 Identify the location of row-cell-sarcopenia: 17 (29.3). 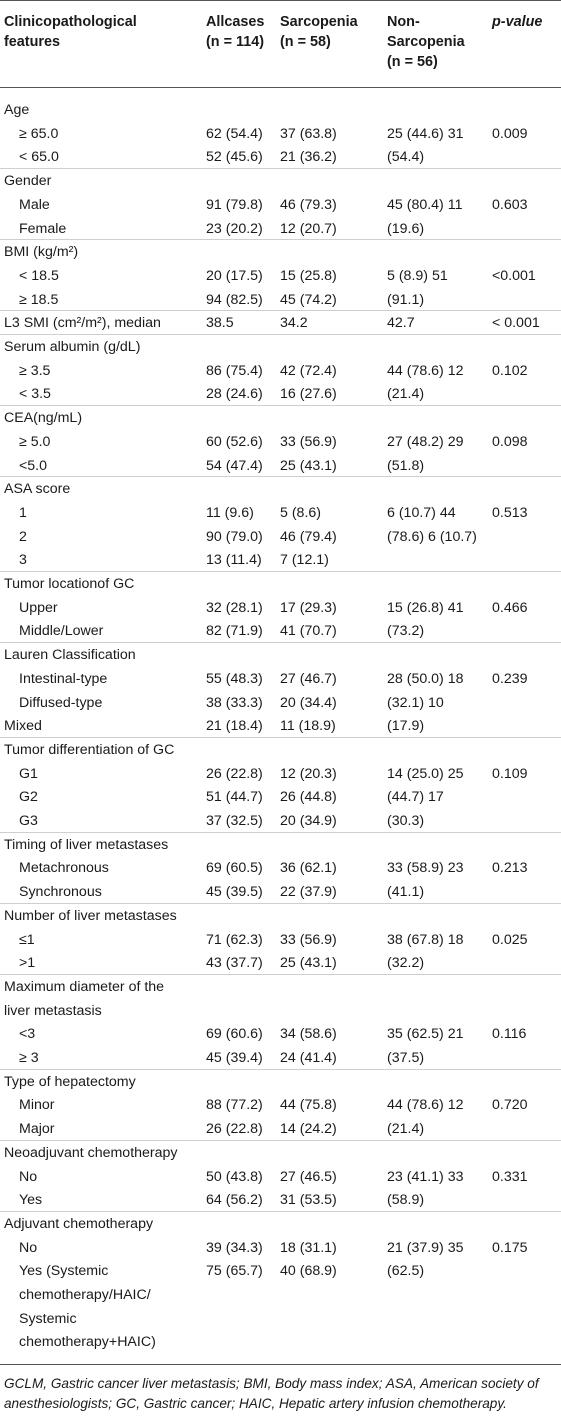
(308, 607).